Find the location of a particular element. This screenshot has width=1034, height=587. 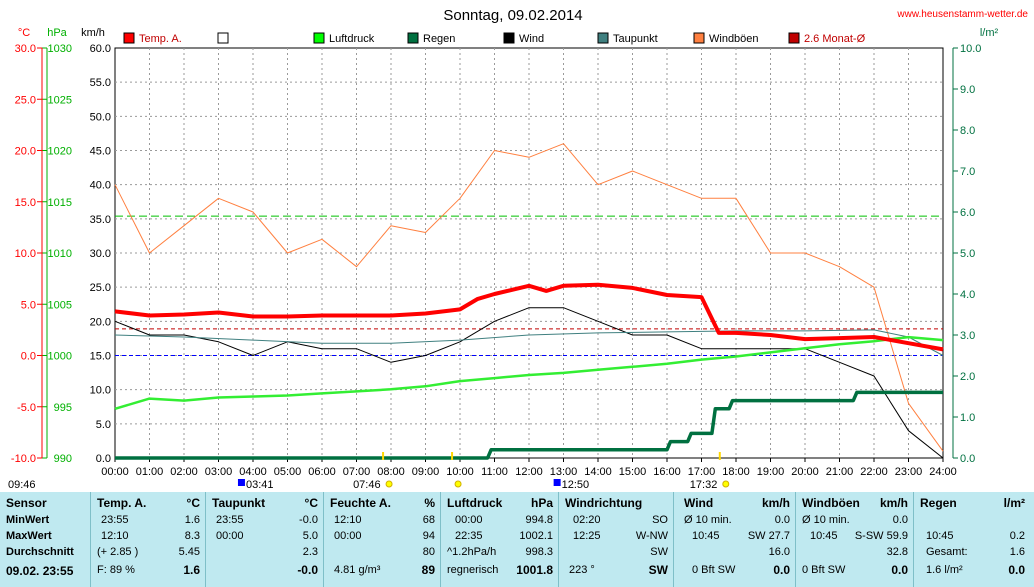

wind-tick: 0.0 is located at coordinates (103, 459).